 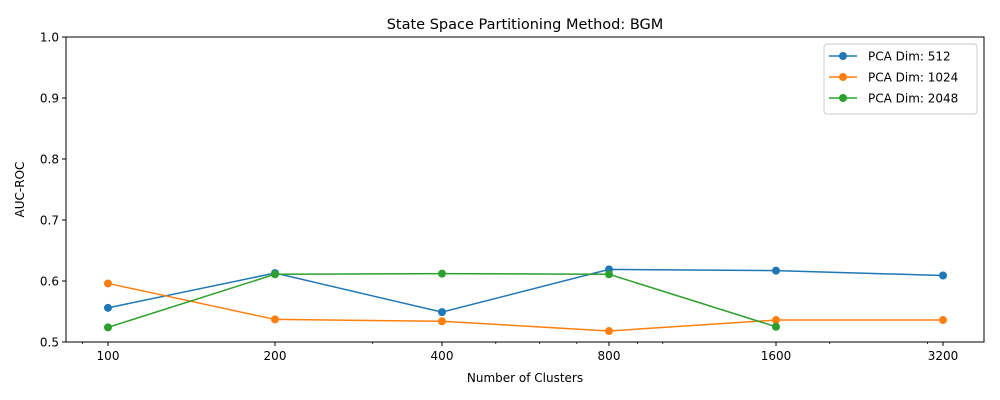 I want to click on legend: PCA Dim: 512 PCA Dim: 1024 PCA Dim: 2048, so click(x=900, y=79).